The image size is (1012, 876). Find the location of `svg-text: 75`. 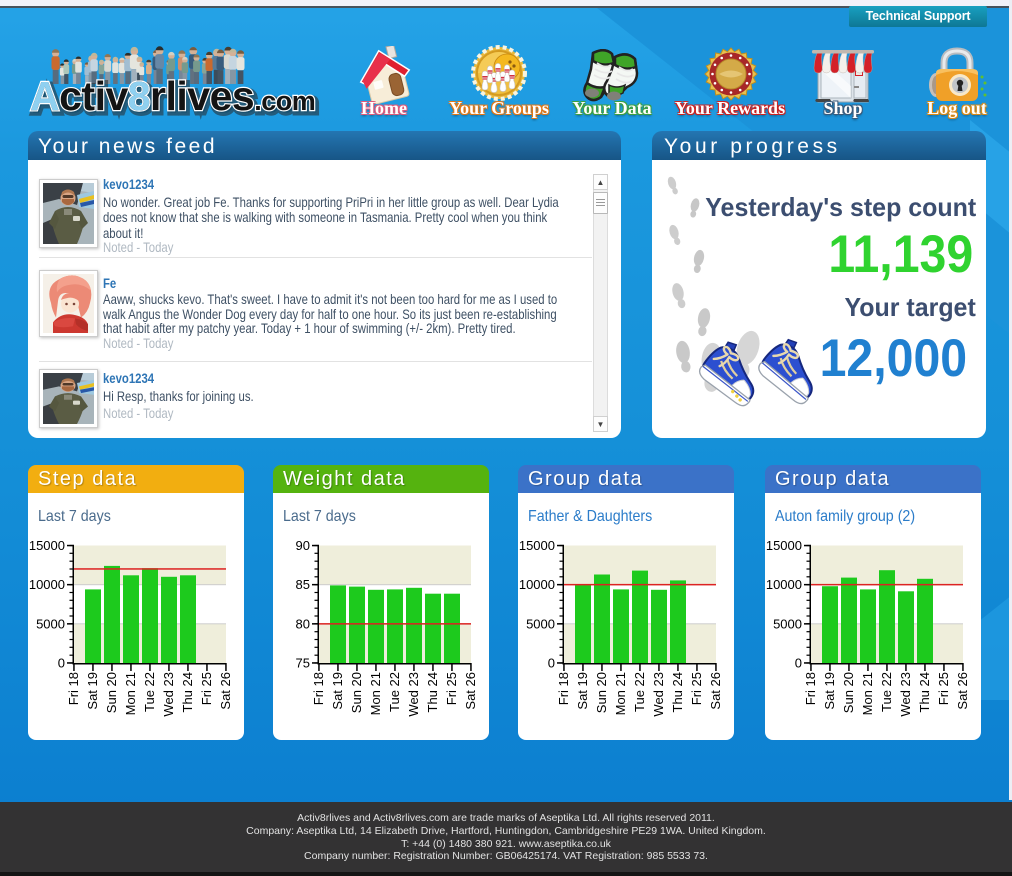

svg-text: 75 is located at coordinates (303, 663).